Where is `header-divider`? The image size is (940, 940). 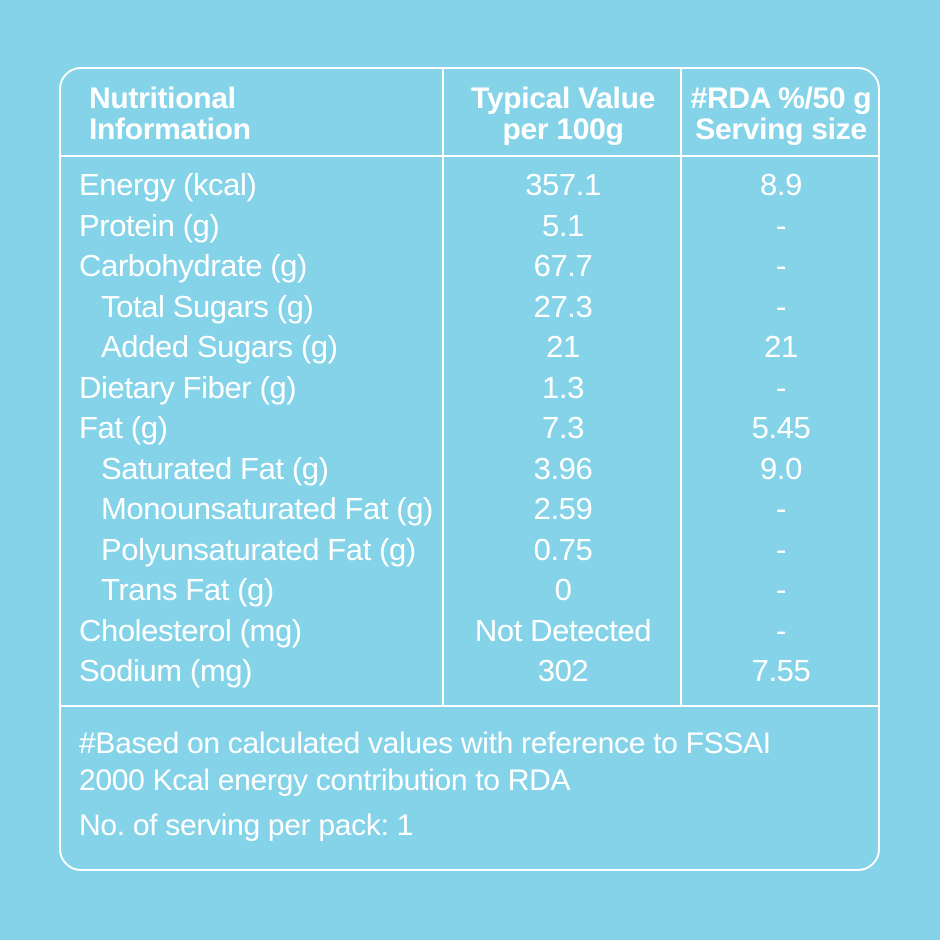
header-divider is located at coordinates (469, 156).